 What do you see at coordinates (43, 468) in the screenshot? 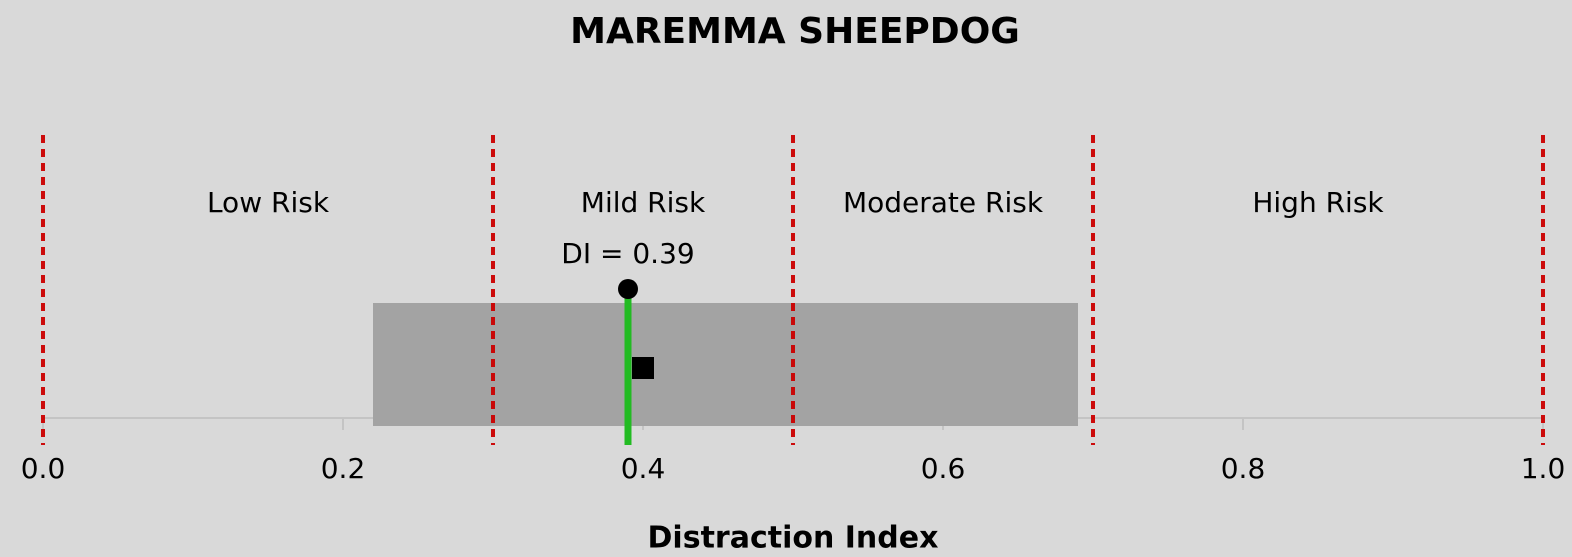
I see `x-tick-label: 0.0` at bounding box center [43, 468].